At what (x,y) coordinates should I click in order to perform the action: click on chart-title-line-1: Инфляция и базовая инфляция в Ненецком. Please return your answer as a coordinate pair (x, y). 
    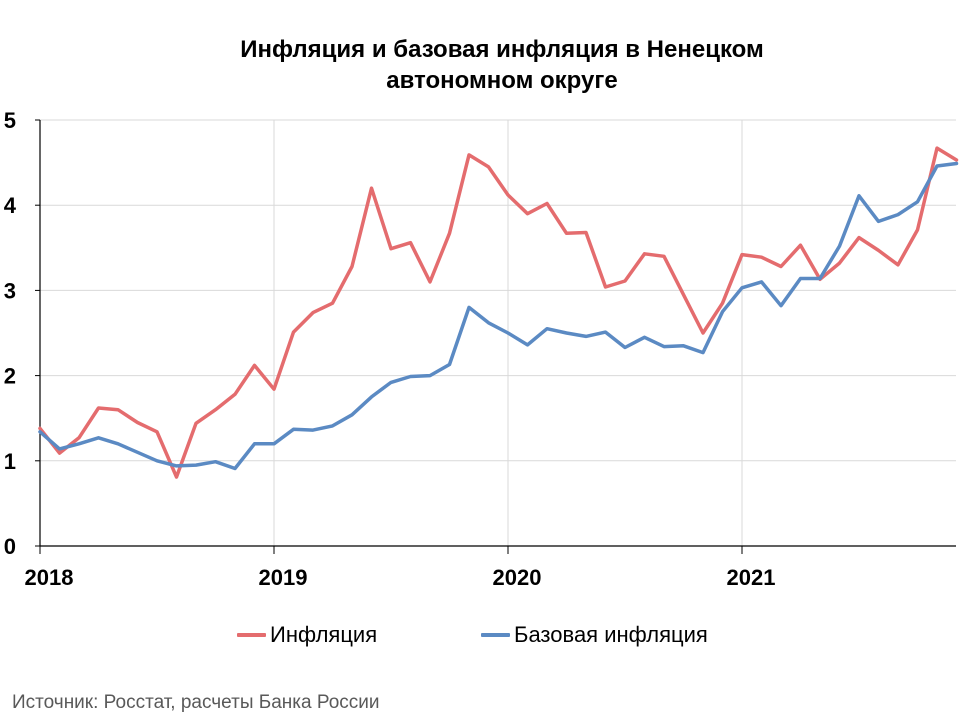
    Looking at the image, I should click on (502, 49).